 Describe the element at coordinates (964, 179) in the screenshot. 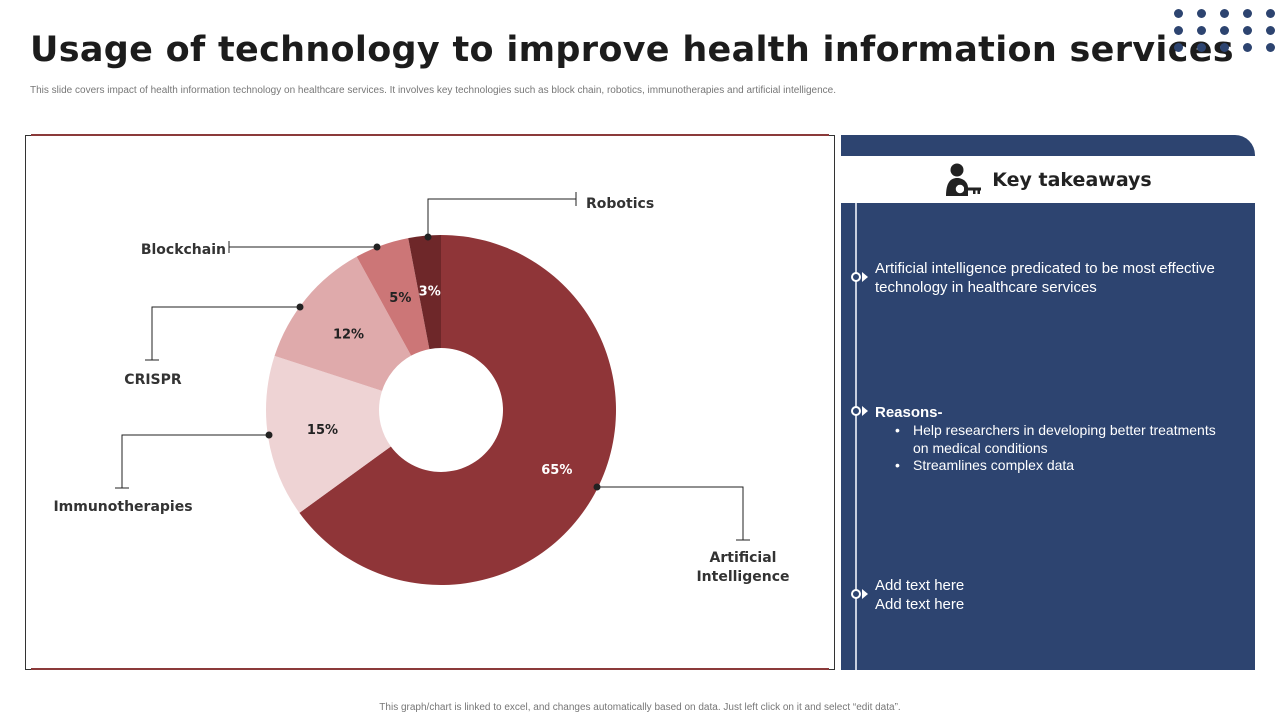

I see `person-key-icon` at that location.